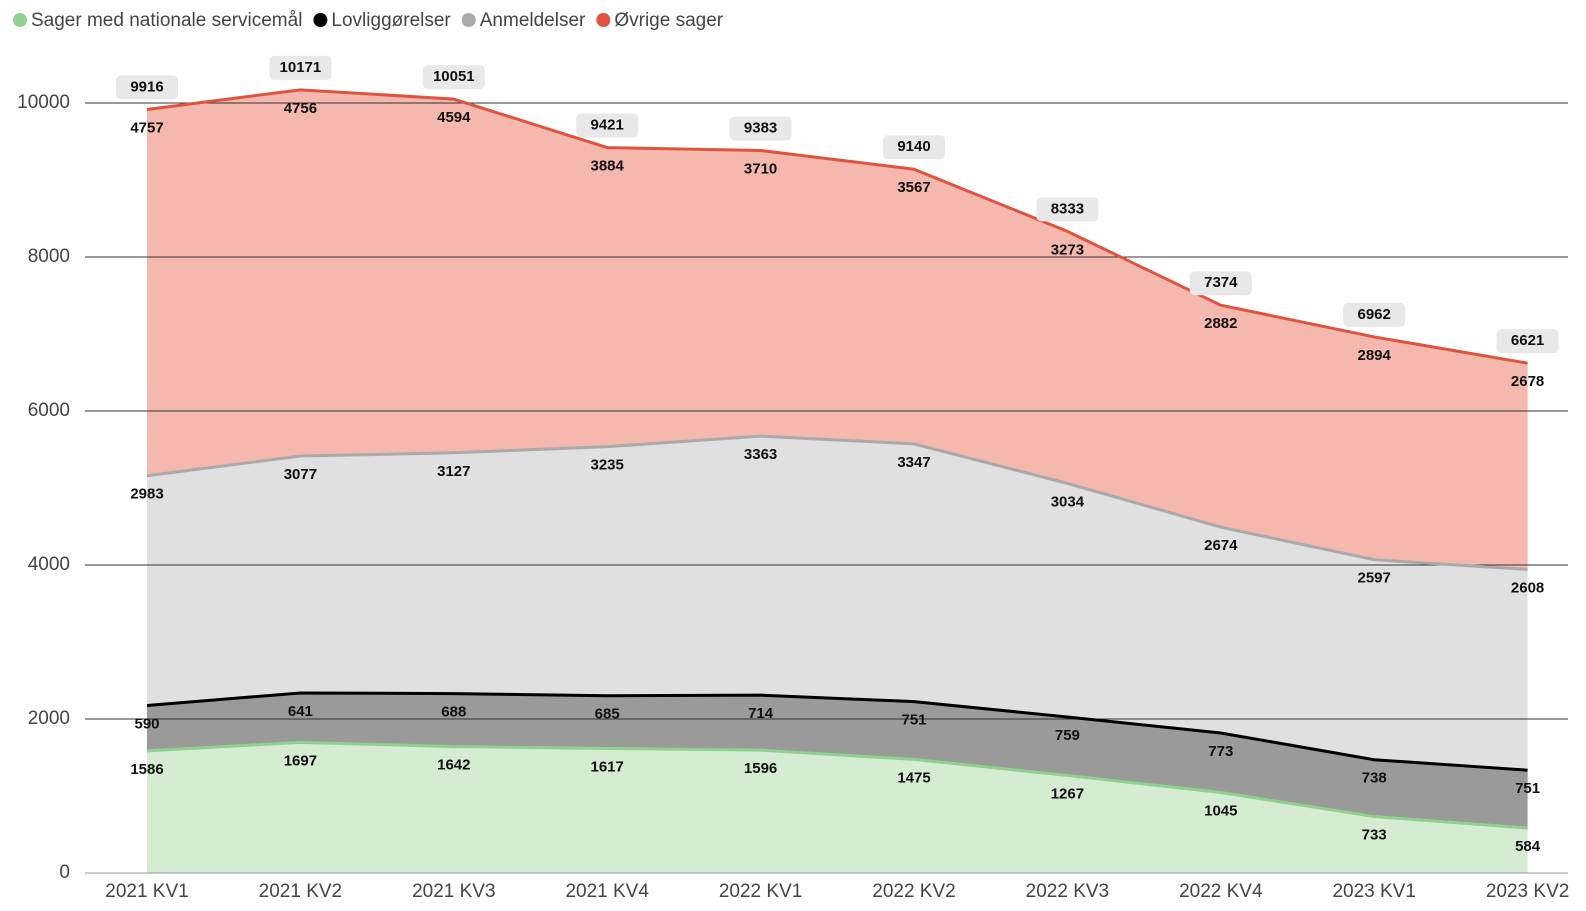 This screenshot has width=1586, height=911. What do you see at coordinates (1374, 578) in the screenshot?
I see `data-label: 2597` at bounding box center [1374, 578].